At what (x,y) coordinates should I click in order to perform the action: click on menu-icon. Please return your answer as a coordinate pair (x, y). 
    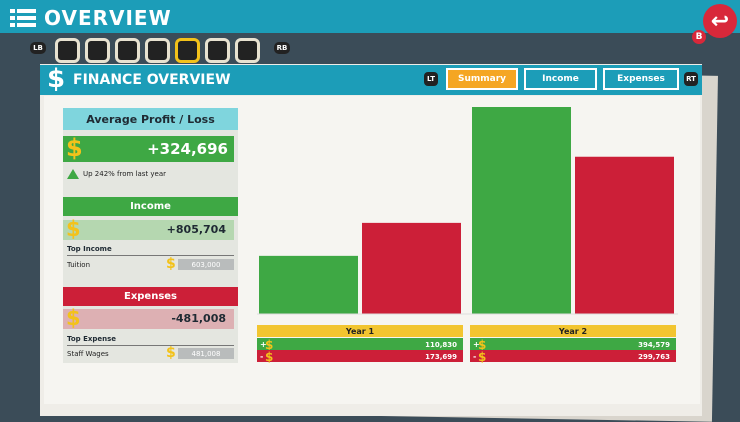
    Looking at the image, I should click on (23, 18).